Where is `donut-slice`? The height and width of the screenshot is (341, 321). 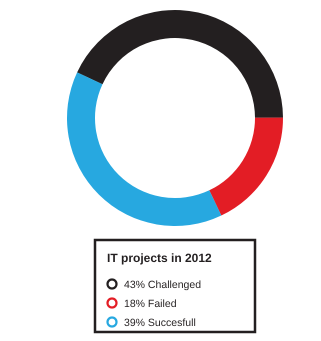 donut-slice is located at coordinates (246, 167).